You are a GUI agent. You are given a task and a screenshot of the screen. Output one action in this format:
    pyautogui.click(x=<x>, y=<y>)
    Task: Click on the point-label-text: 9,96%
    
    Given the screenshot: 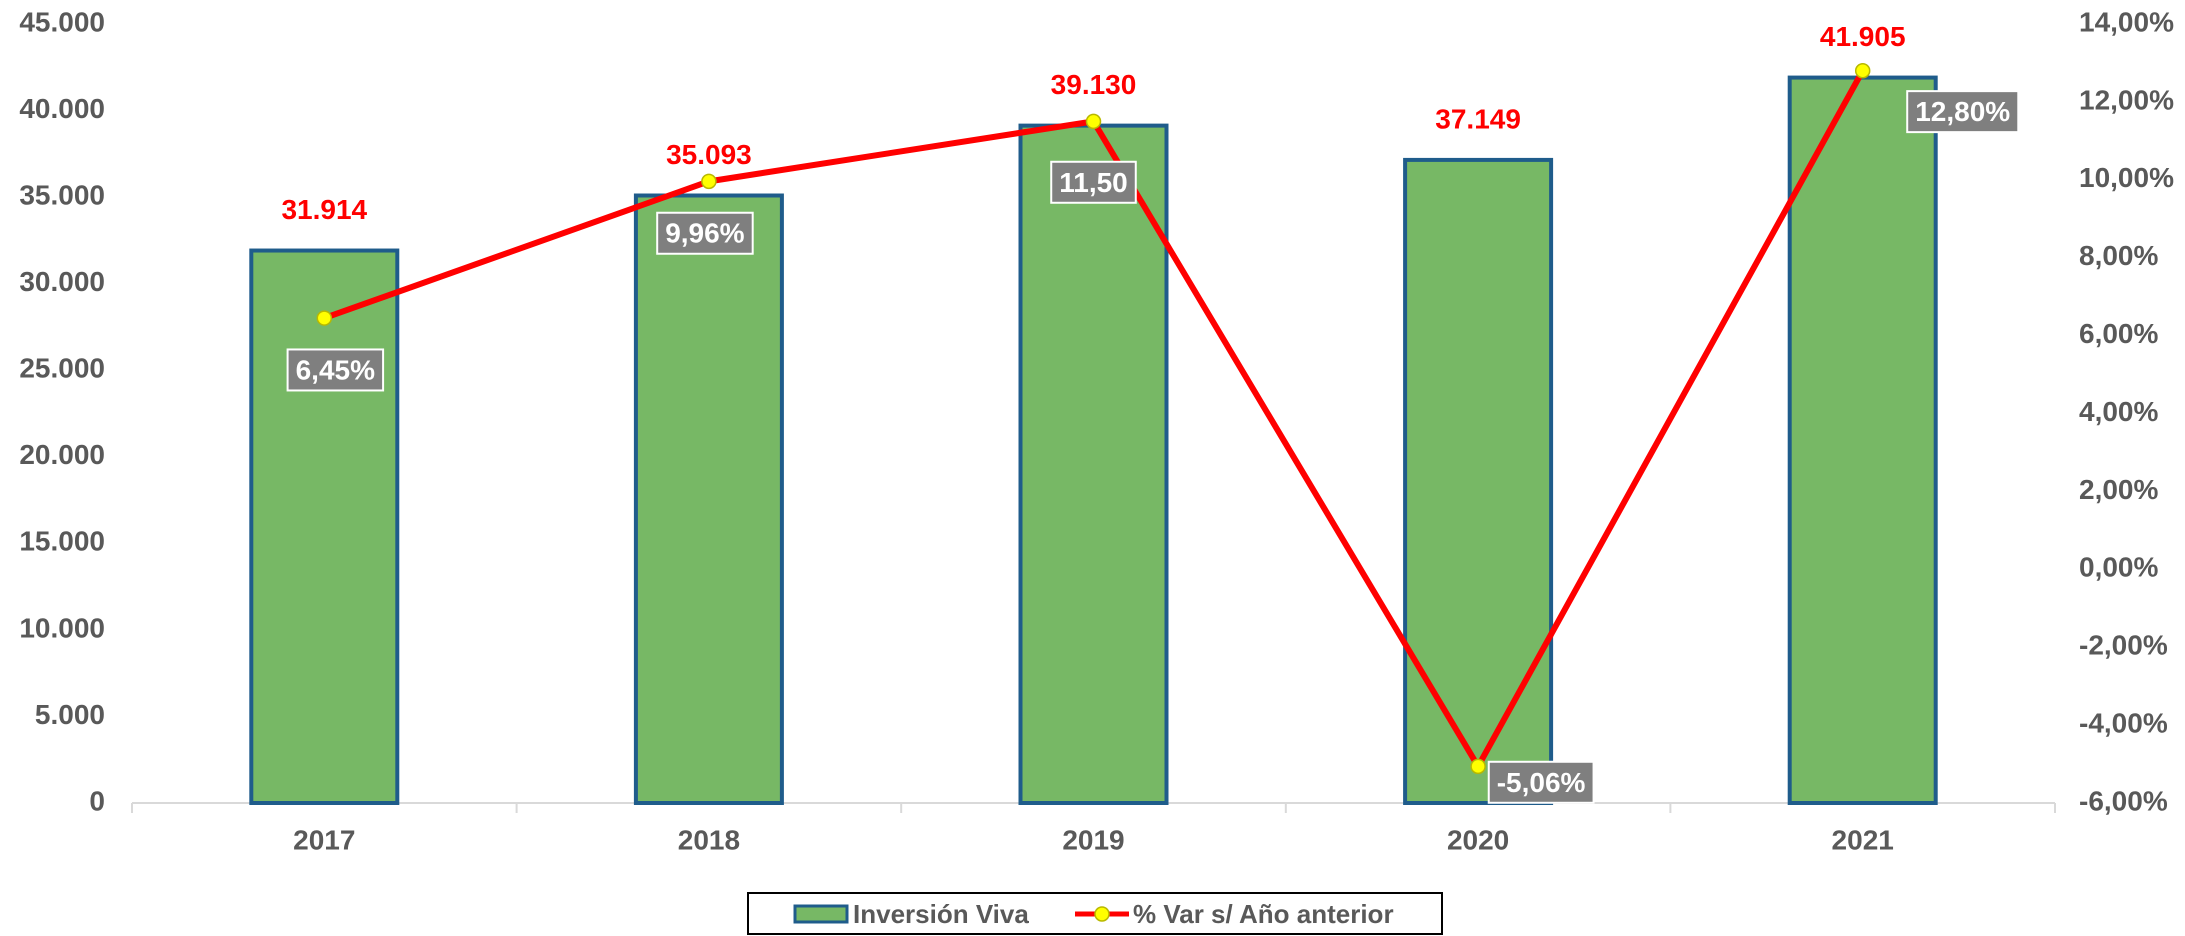 What is the action you would take?
    pyautogui.click(x=704, y=233)
    